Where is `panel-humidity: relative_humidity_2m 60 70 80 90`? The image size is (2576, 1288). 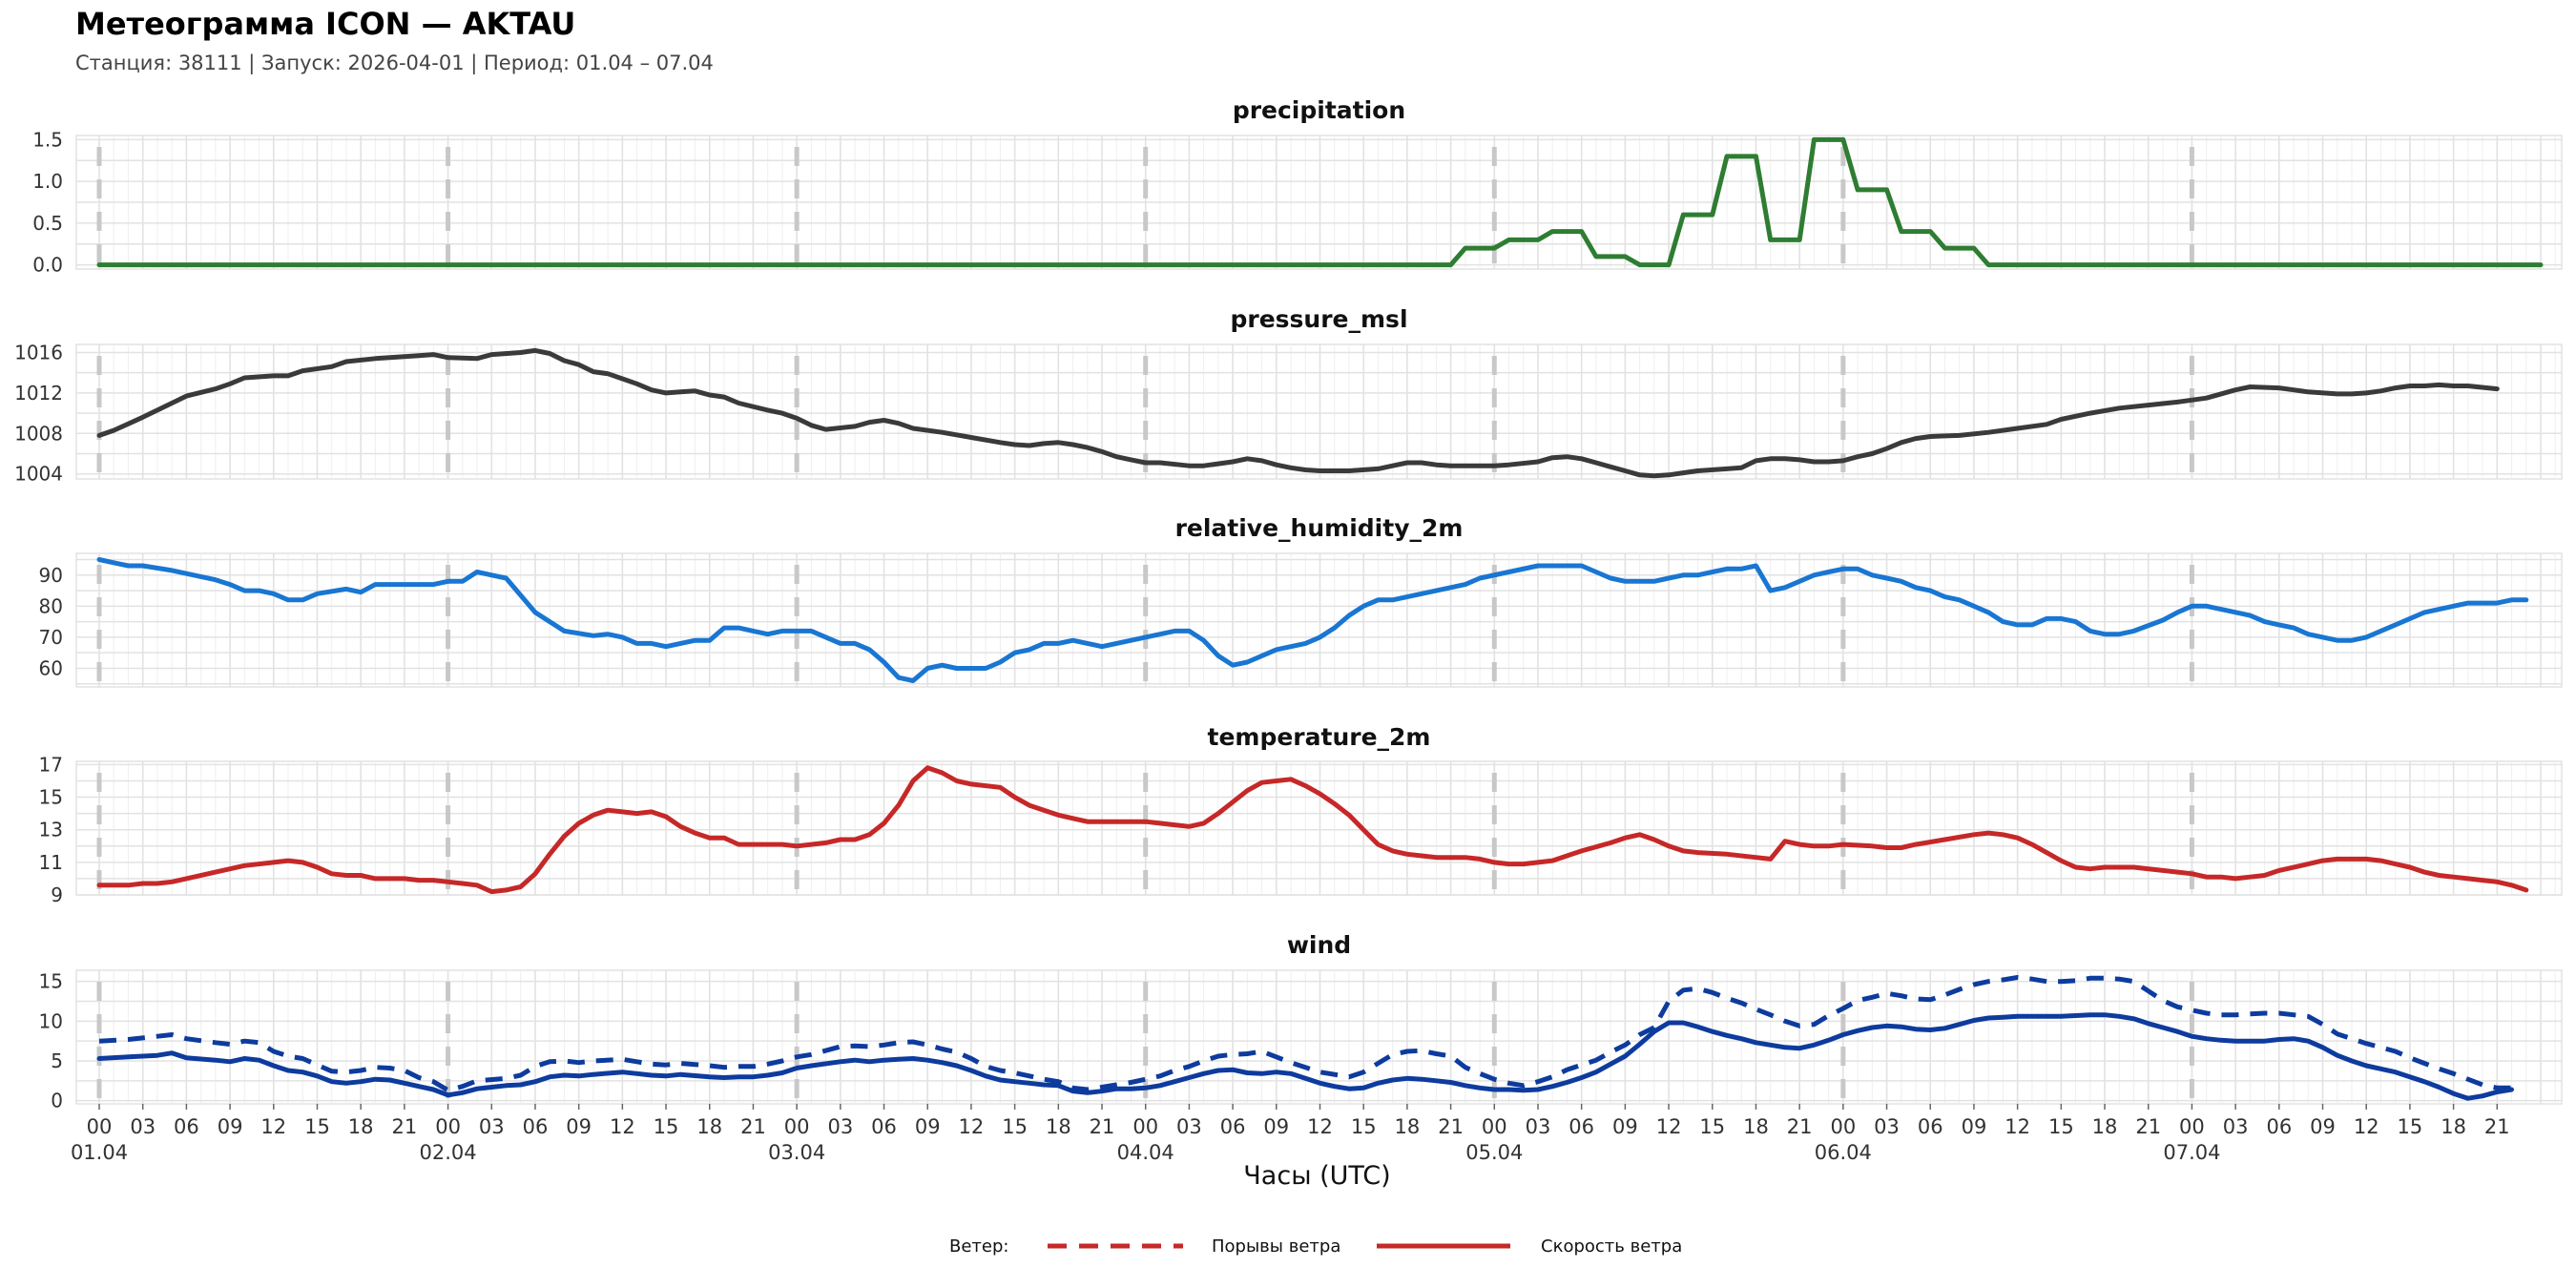 panel-humidity: relative_humidity_2m 60 70 80 90 is located at coordinates (1301, 601).